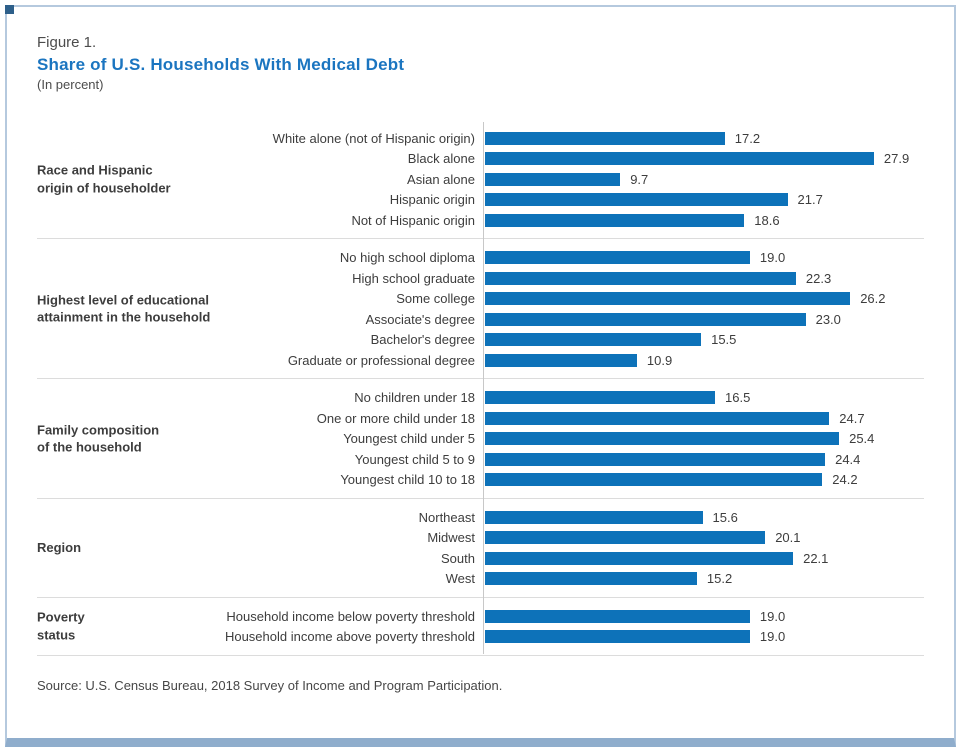 Image resolution: width=961 pixels, height=750 pixels. I want to click on value-label: 15.6, so click(725, 517).